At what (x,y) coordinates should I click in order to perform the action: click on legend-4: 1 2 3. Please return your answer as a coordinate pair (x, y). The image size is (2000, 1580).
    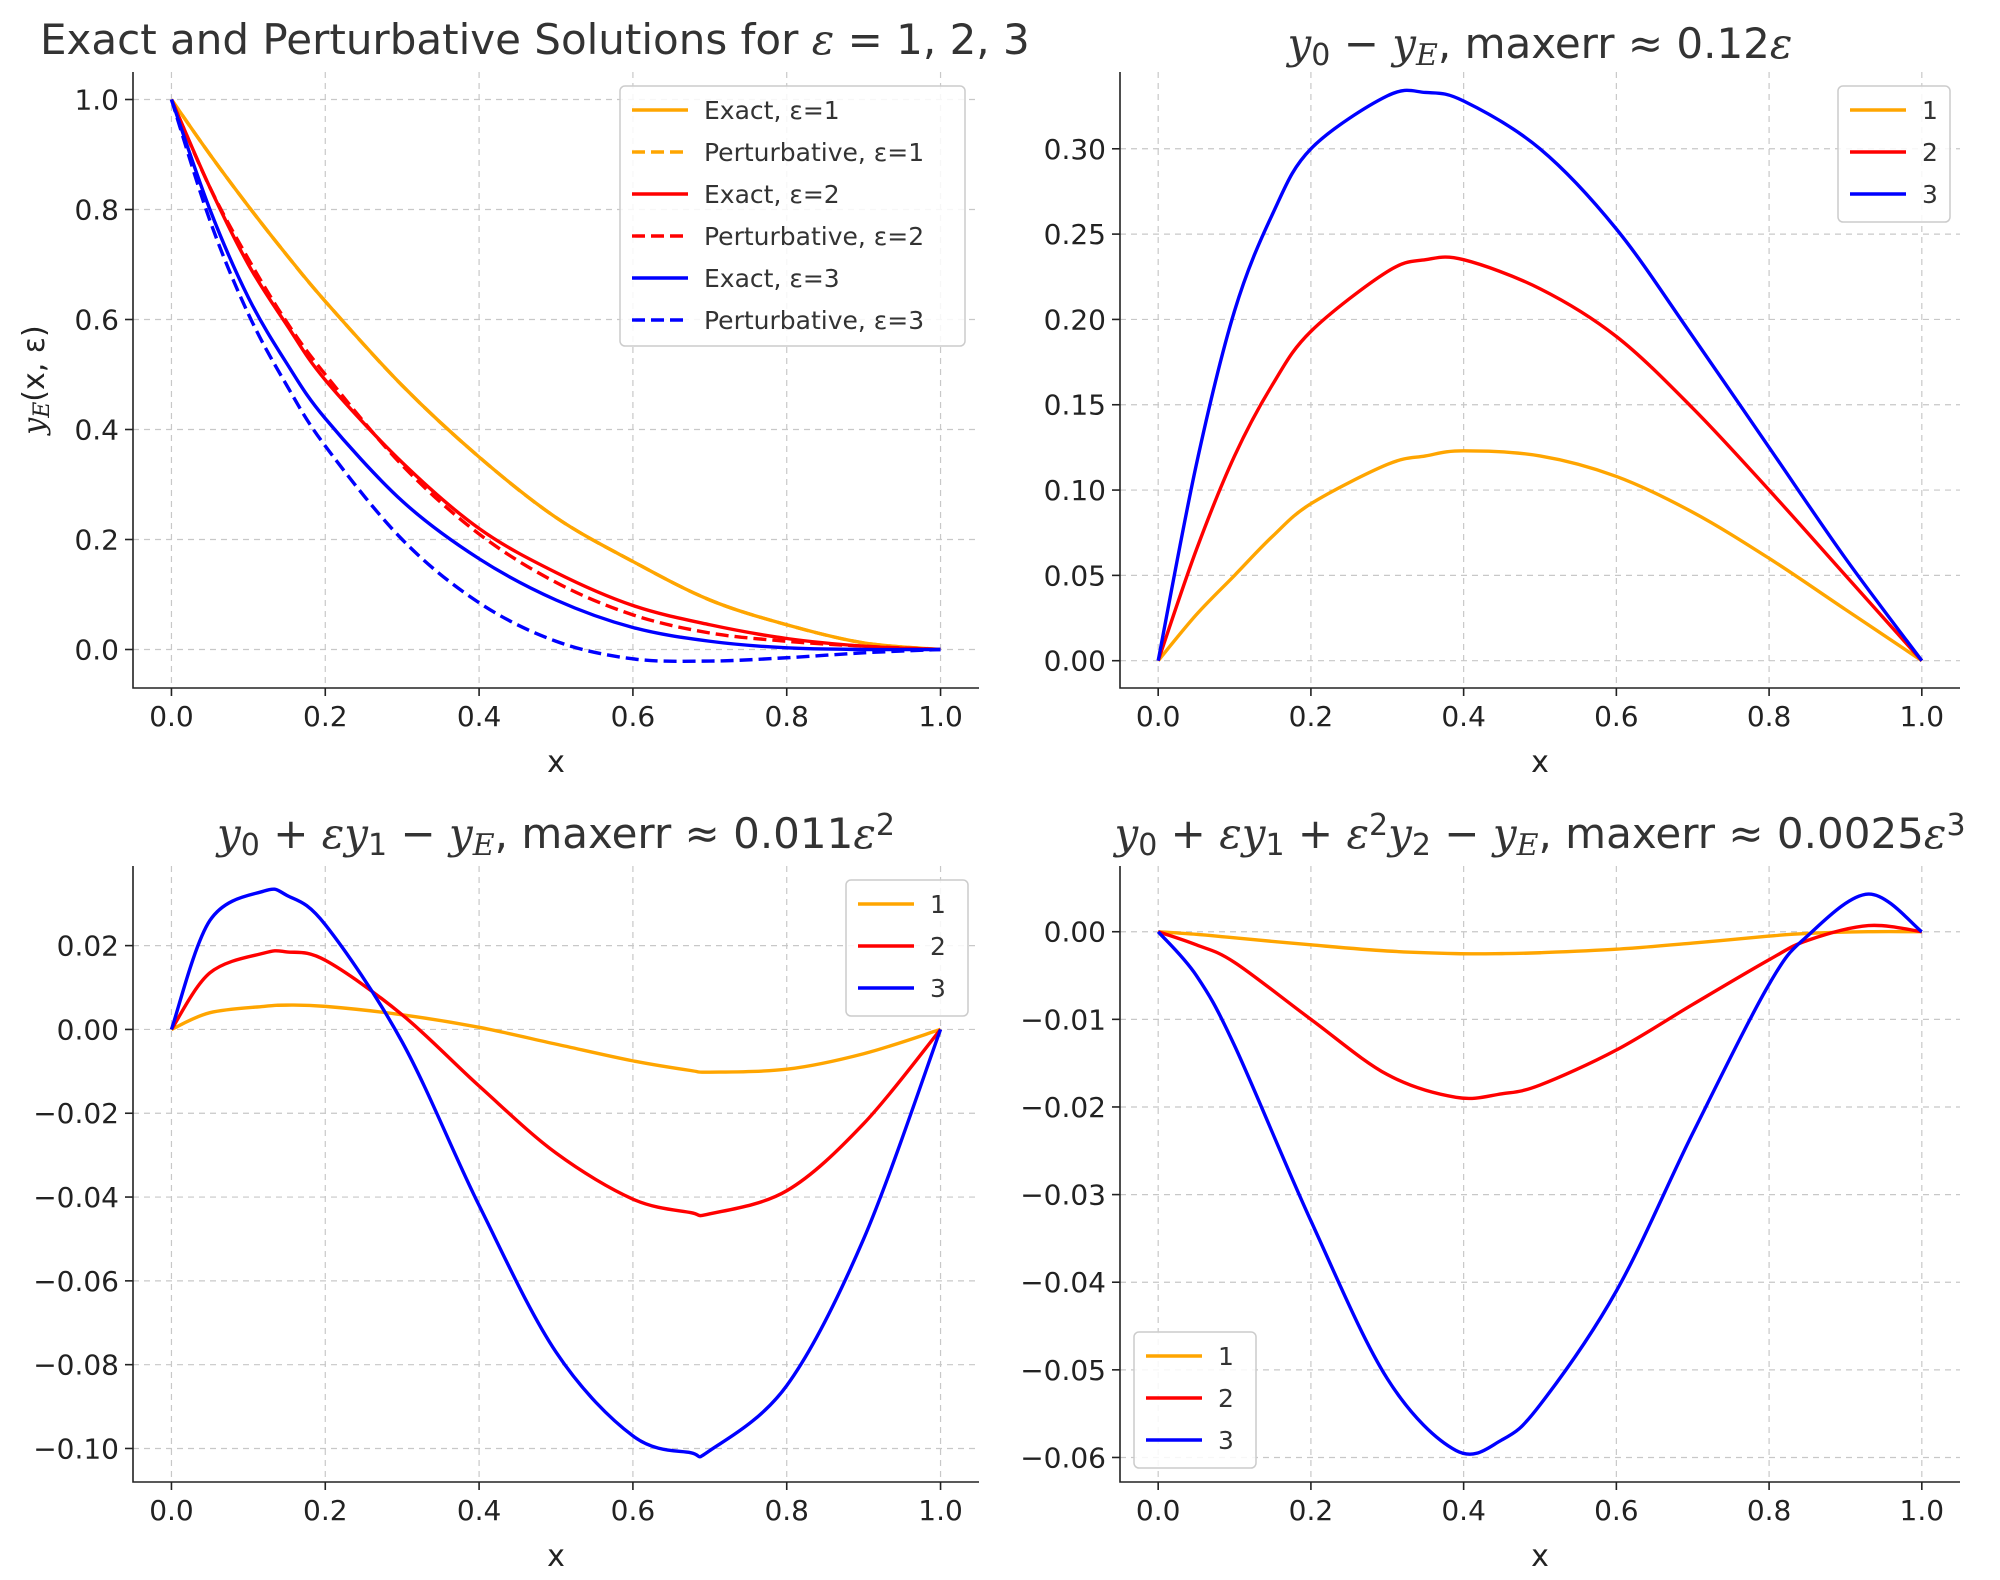
    Looking at the image, I should click on (1195, 1400).